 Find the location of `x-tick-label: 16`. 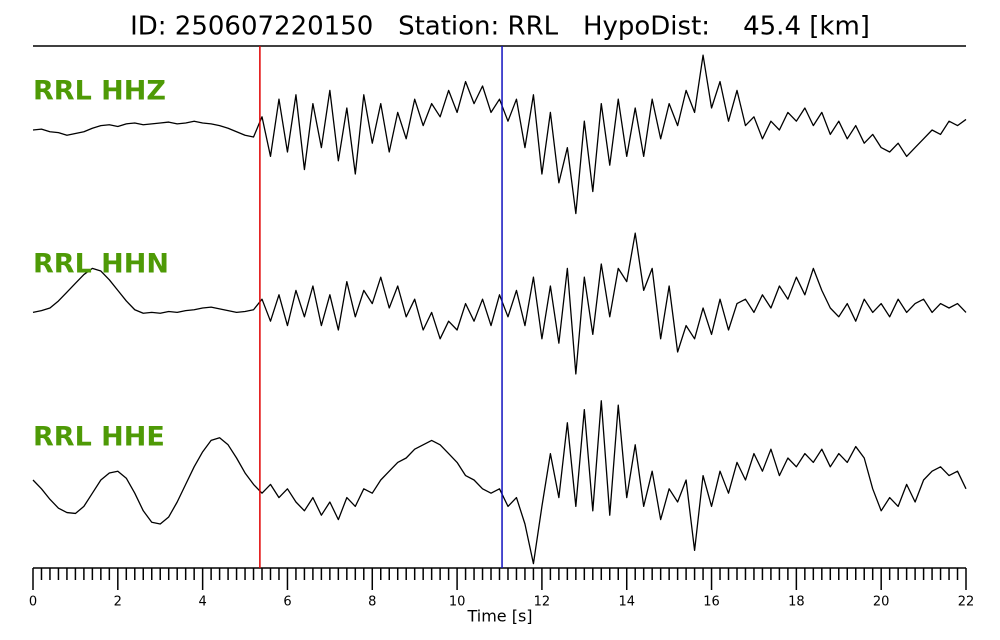

x-tick-label: 16 is located at coordinates (711, 602).